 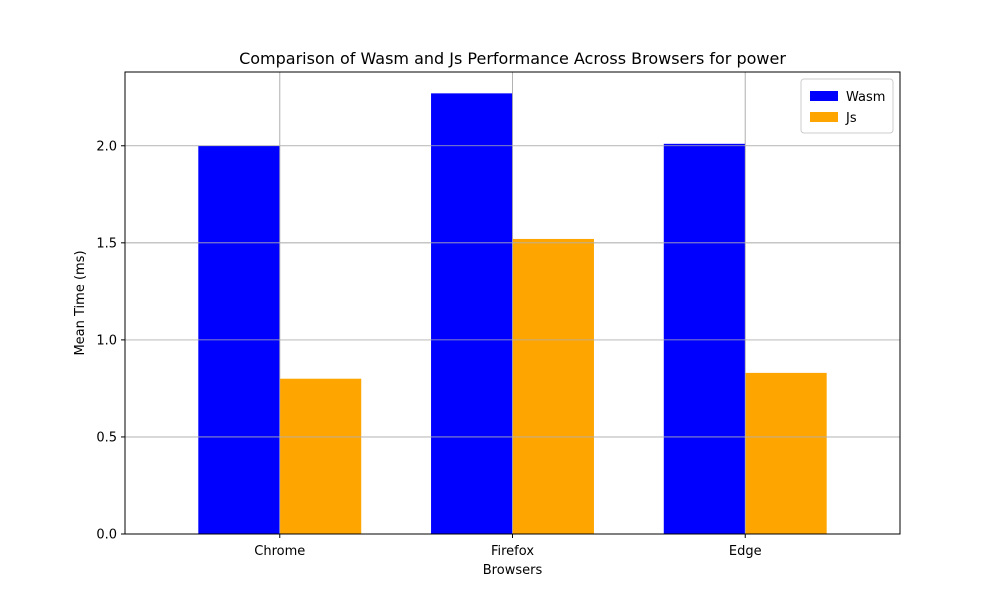 I want to click on x-axis-label: Browsers, so click(x=513, y=570).